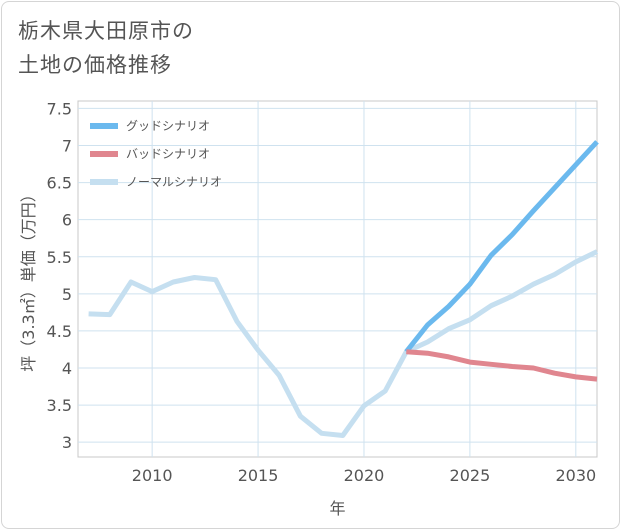  I want to click on y-tick-label: 4, so click(67, 368).